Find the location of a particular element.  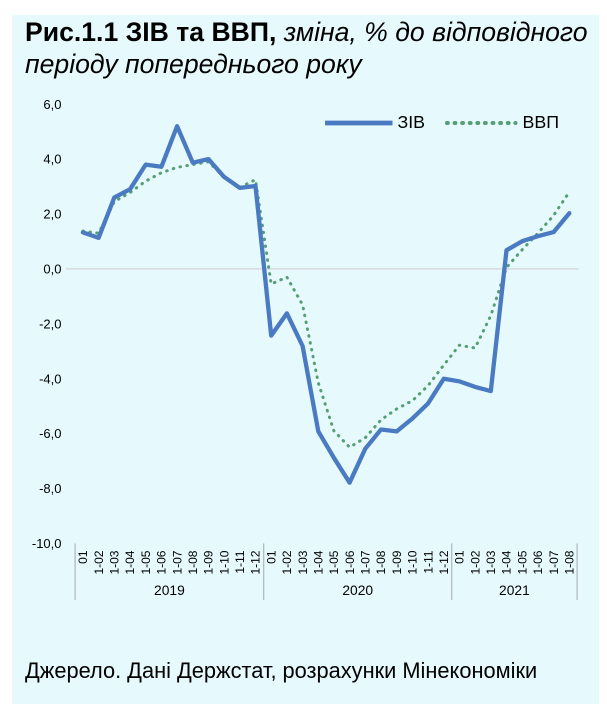

svg-text: ВВП is located at coordinates (541, 122).